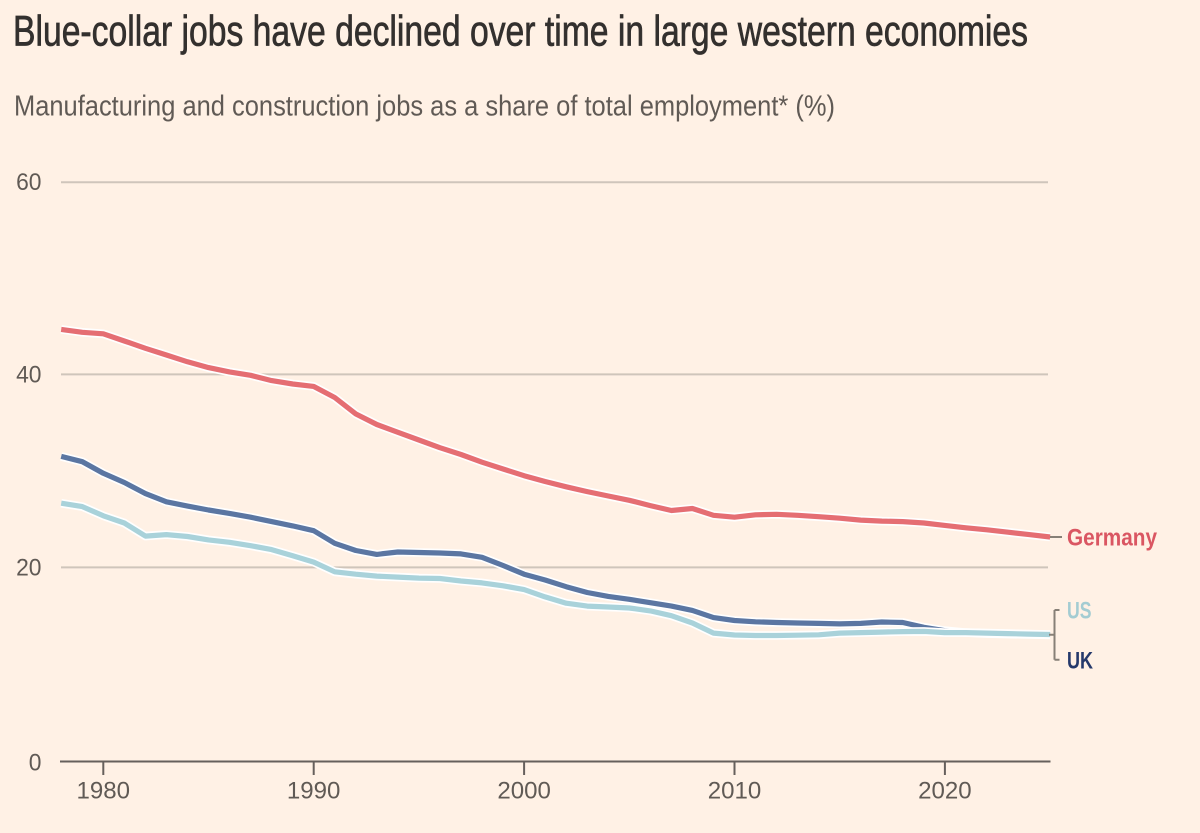 Image resolution: width=1200 pixels, height=833 pixels. What do you see at coordinates (1079, 611) in the screenshot?
I see `svg-text: US` at bounding box center [1079, 611].